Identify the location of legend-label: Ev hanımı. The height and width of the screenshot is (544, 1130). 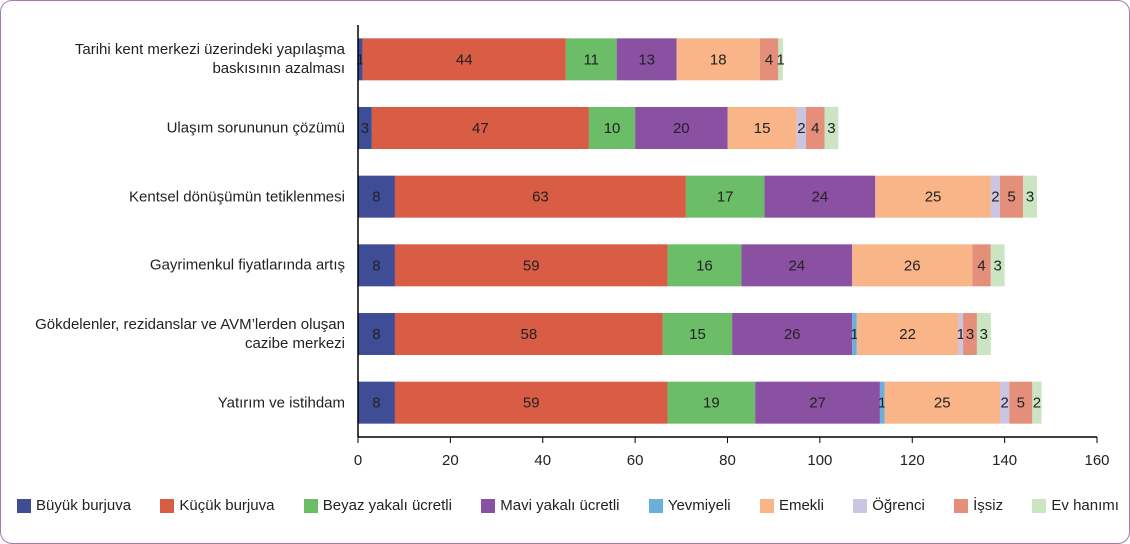
(1085, 505).